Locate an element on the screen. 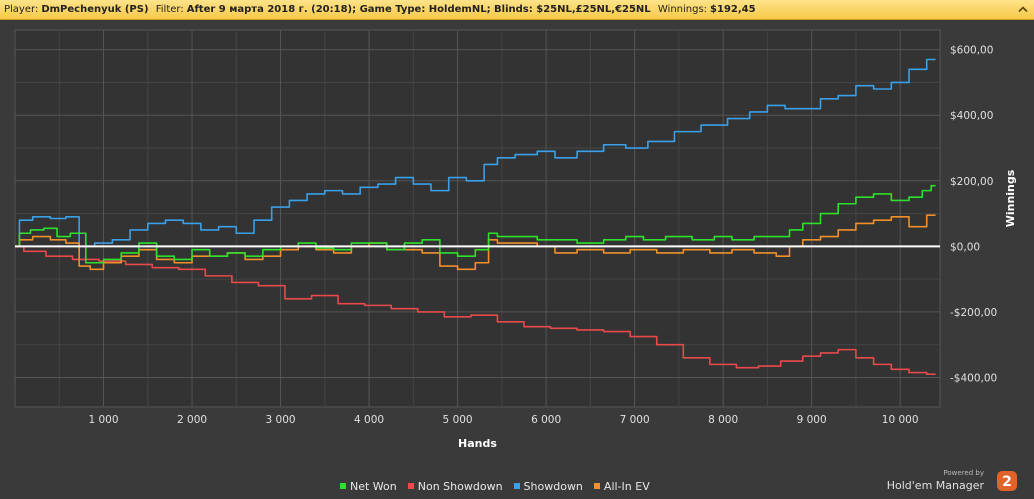 The width and height of the screenshot is (1034, 499). y-axis-title: Winnings is located at coordinates (1010, 198).